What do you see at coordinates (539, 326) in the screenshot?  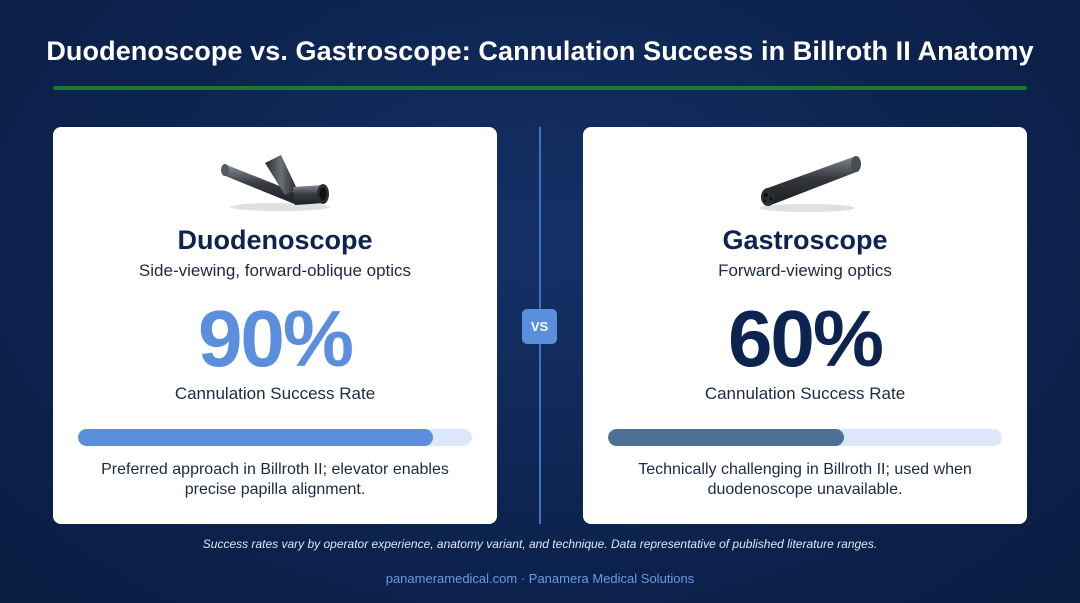 I see `vs-badge: VS` at bounding box center [539, 326].